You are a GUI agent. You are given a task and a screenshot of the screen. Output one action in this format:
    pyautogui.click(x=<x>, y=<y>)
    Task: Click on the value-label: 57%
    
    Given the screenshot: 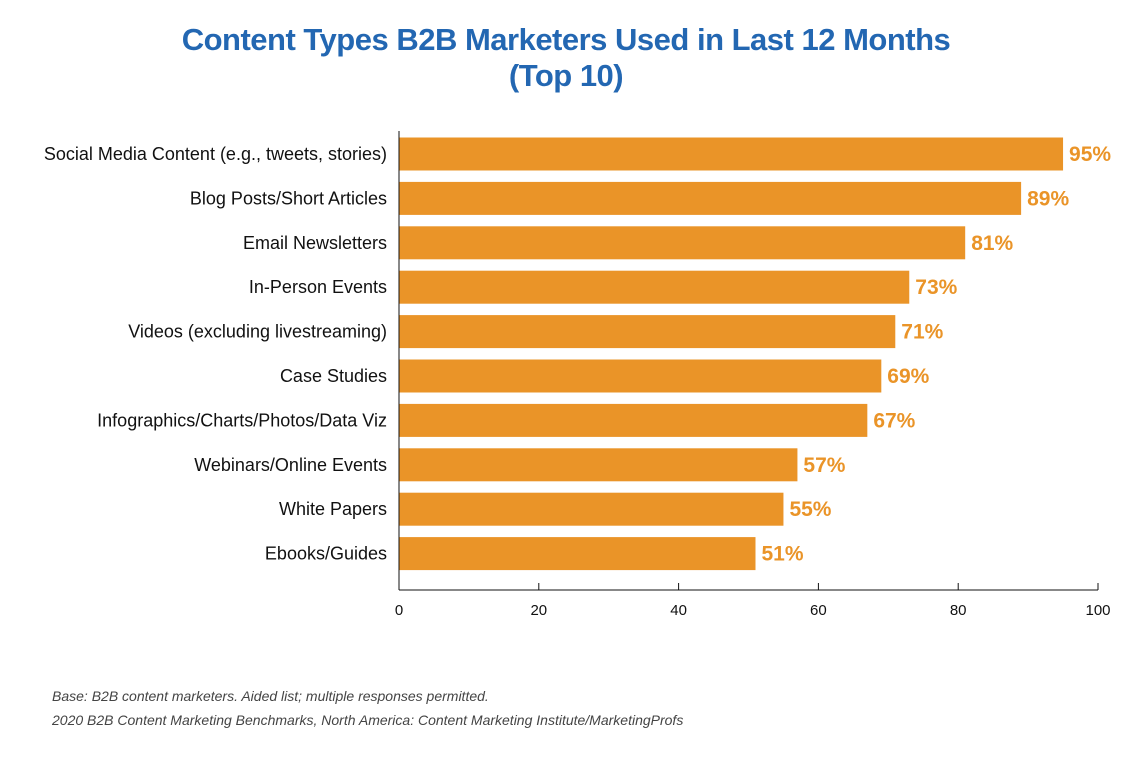 What is the action you would take?
    pyautogui.click(x=824, y=465)
    